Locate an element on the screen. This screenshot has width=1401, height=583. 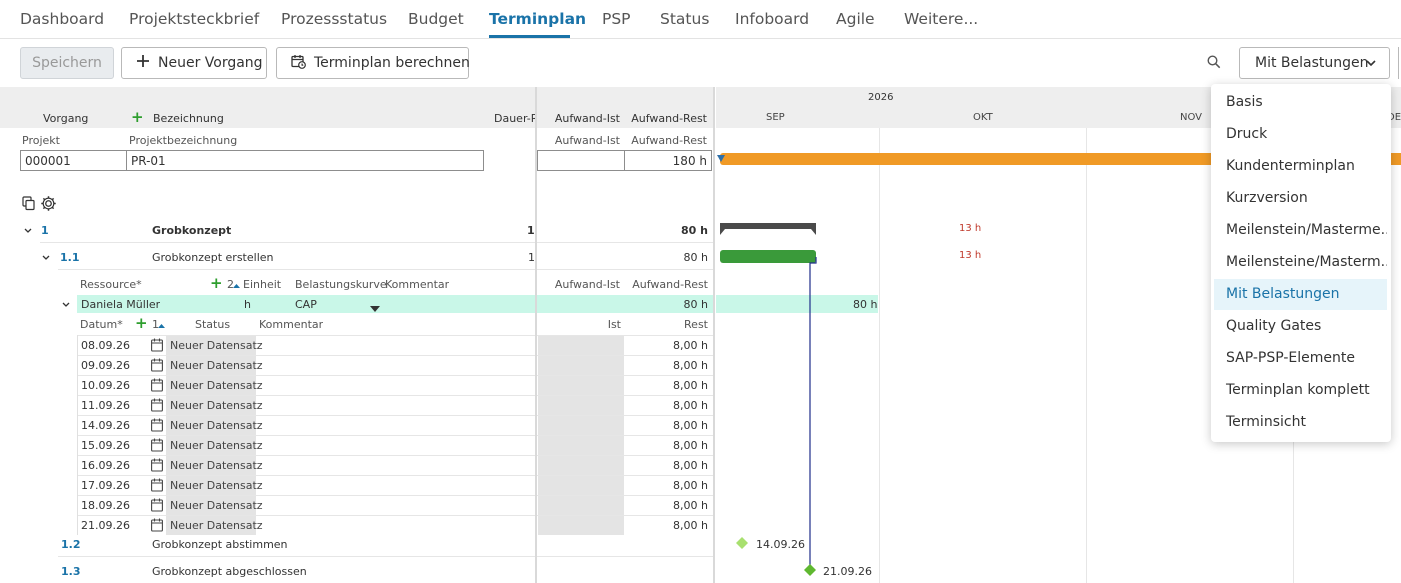
tab-projektsteckbrief: Projektsteckbrief is located at coordinates (194, 19).